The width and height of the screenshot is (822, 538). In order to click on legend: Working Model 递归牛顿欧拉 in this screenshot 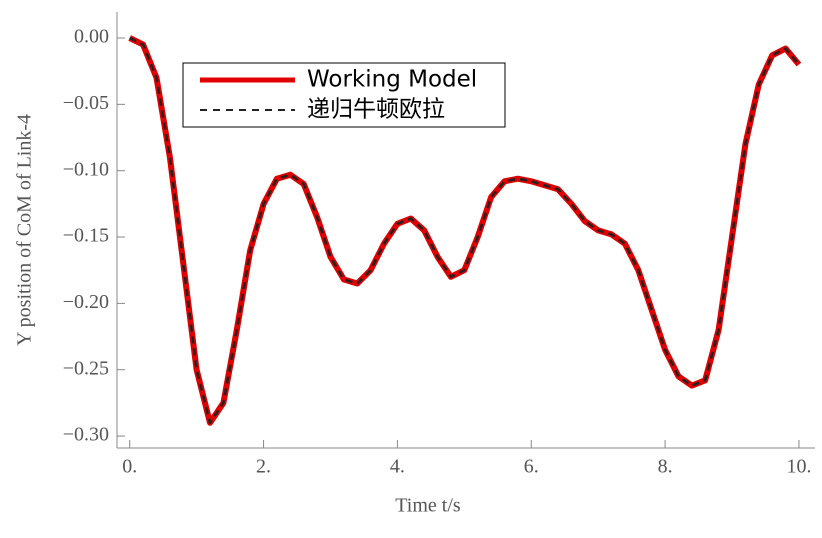, I will do `click(344, 95)`.